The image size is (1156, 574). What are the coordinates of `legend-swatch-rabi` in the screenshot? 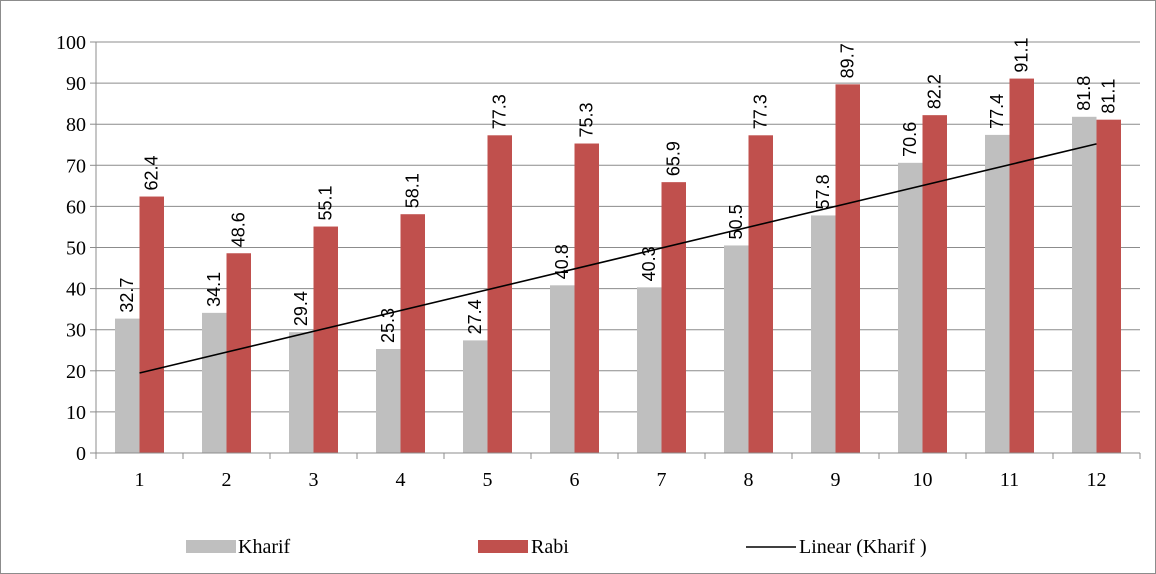 It's located at (503, 546).